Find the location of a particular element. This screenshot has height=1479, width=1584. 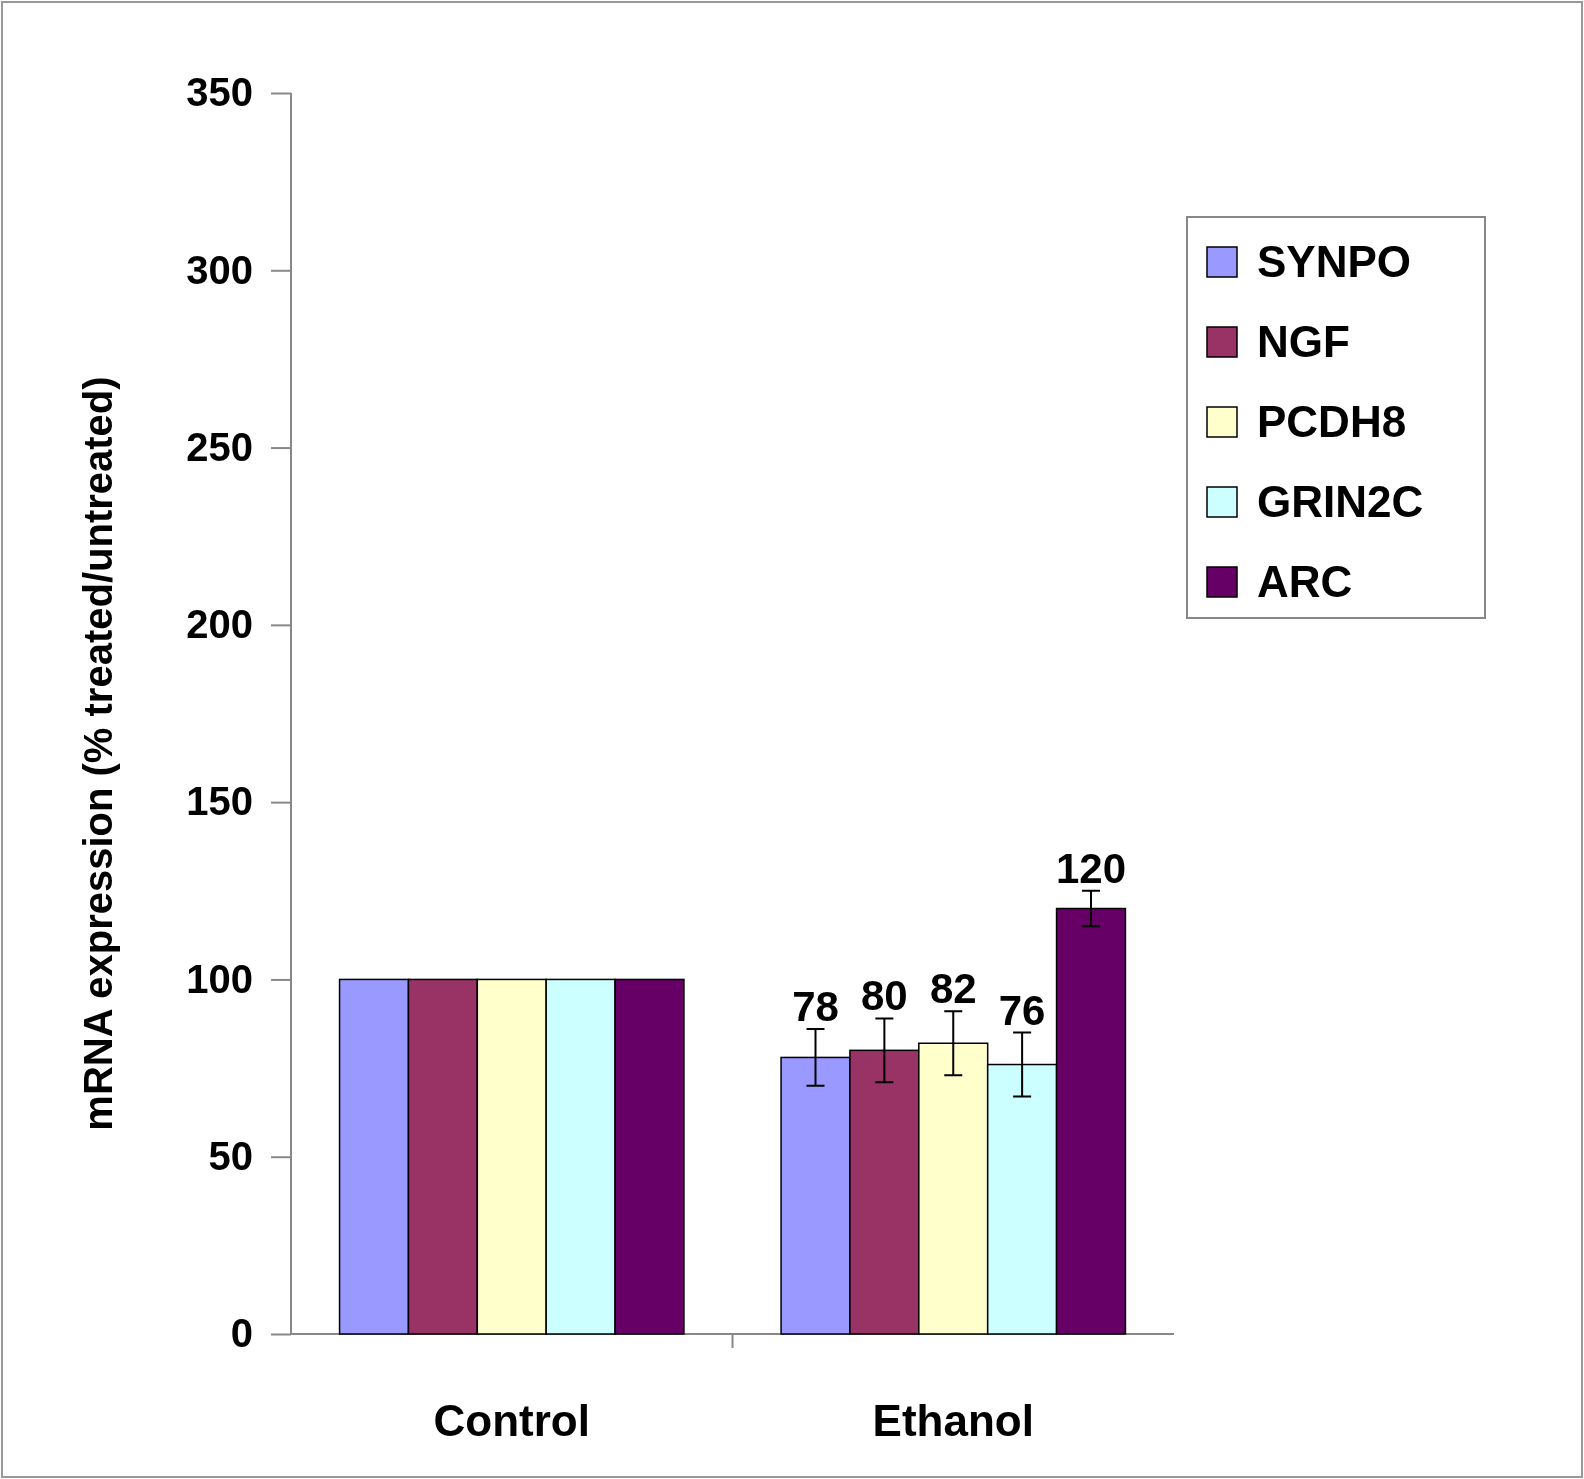

y-tick-label: 50 is located at coordinates (230, 1156).